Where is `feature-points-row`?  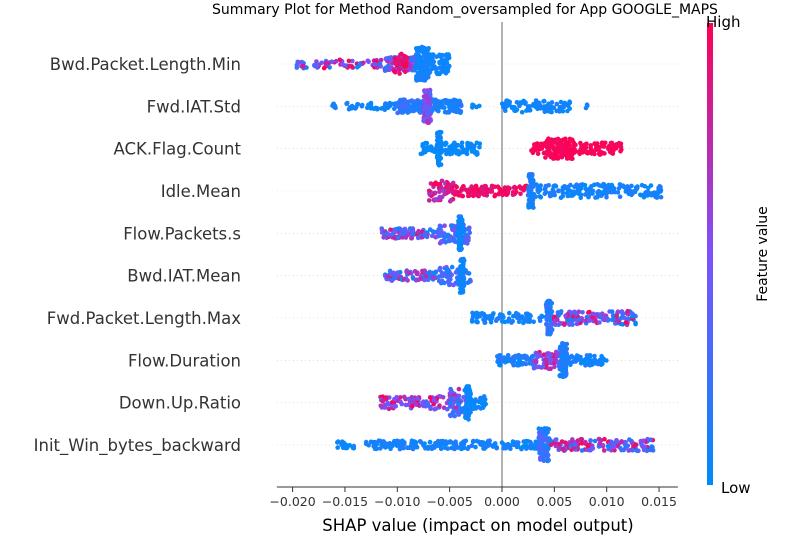
feature-points-row is located at coordinates (552, 360).